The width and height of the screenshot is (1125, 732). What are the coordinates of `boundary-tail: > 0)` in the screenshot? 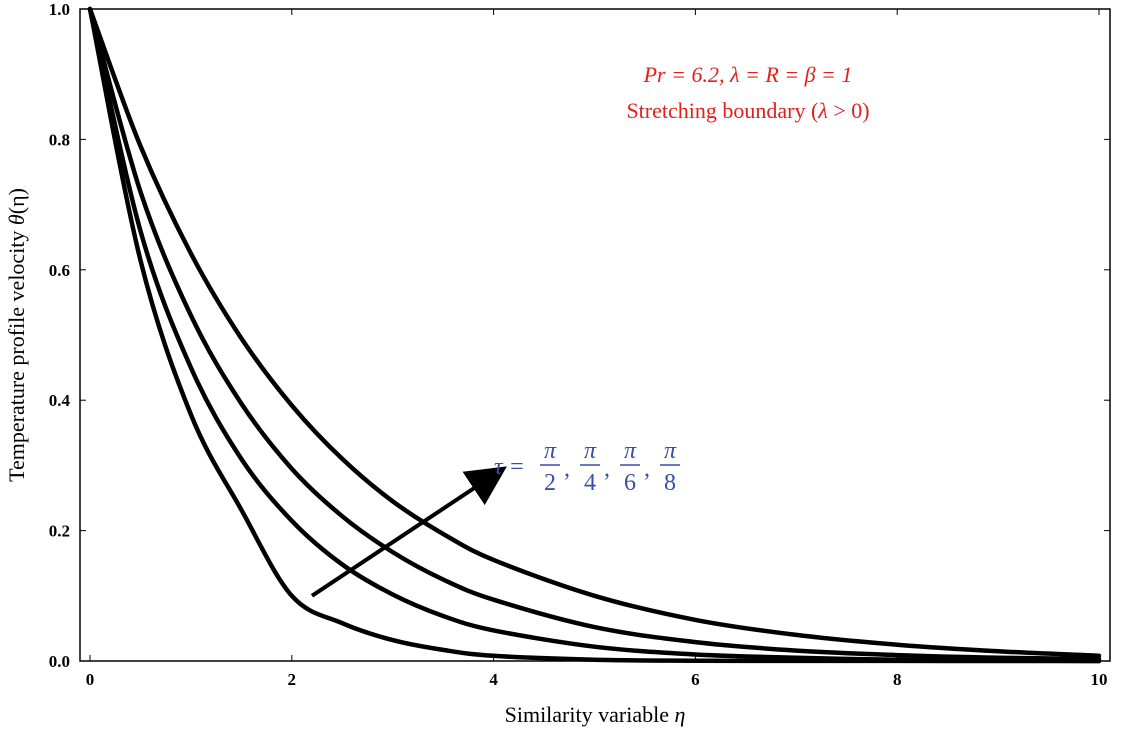 It's located at (849, 110).